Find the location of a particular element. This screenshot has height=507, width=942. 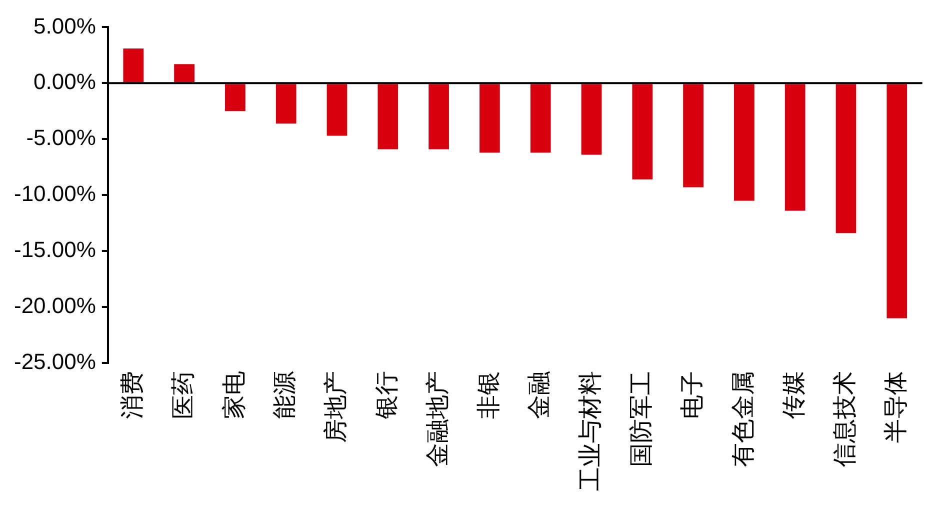

x-tick-label: 国防军工 is located at coordinates (642, 419).